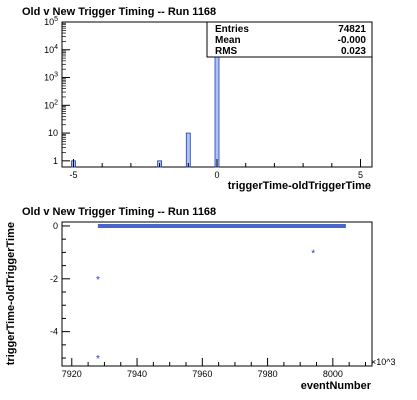 This screenshot has height=400, width=417. What do you see at coordinates (202, 374) in the screenshot?
I see `chart2-x-tick-label: 7960` at bounding box center [202, 374].